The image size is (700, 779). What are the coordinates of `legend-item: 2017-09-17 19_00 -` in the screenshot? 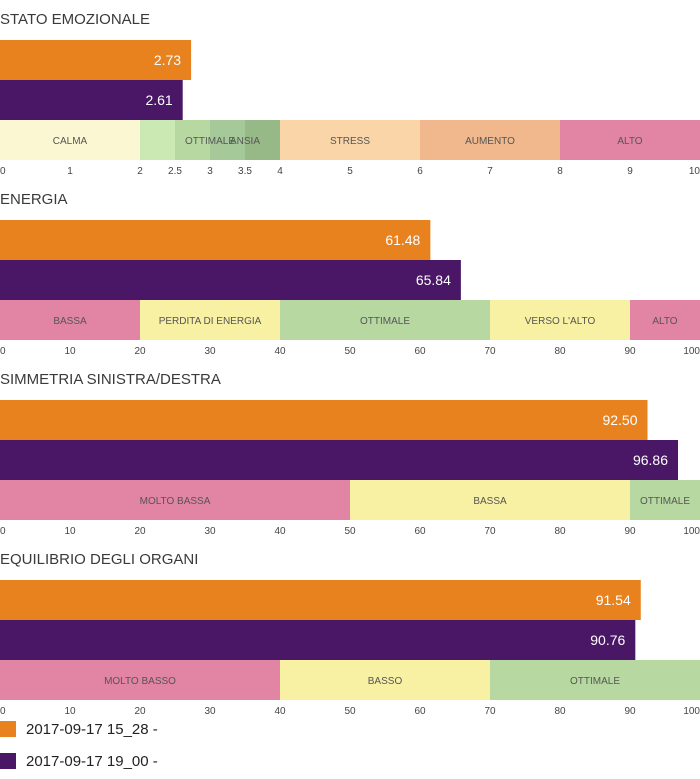 It's located at (350, 763).